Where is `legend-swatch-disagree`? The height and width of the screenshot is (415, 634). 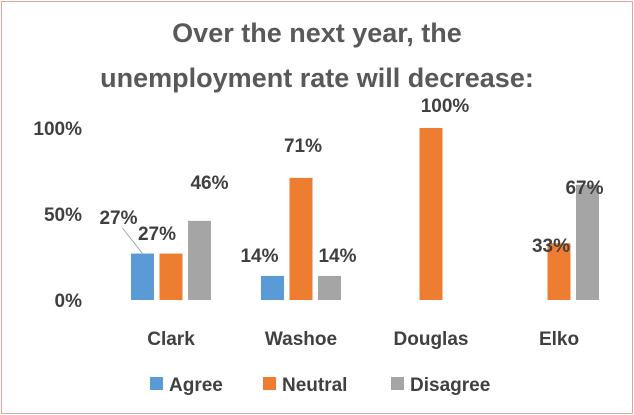 legend-swatch-disagree is located at coordinates (397, 383).